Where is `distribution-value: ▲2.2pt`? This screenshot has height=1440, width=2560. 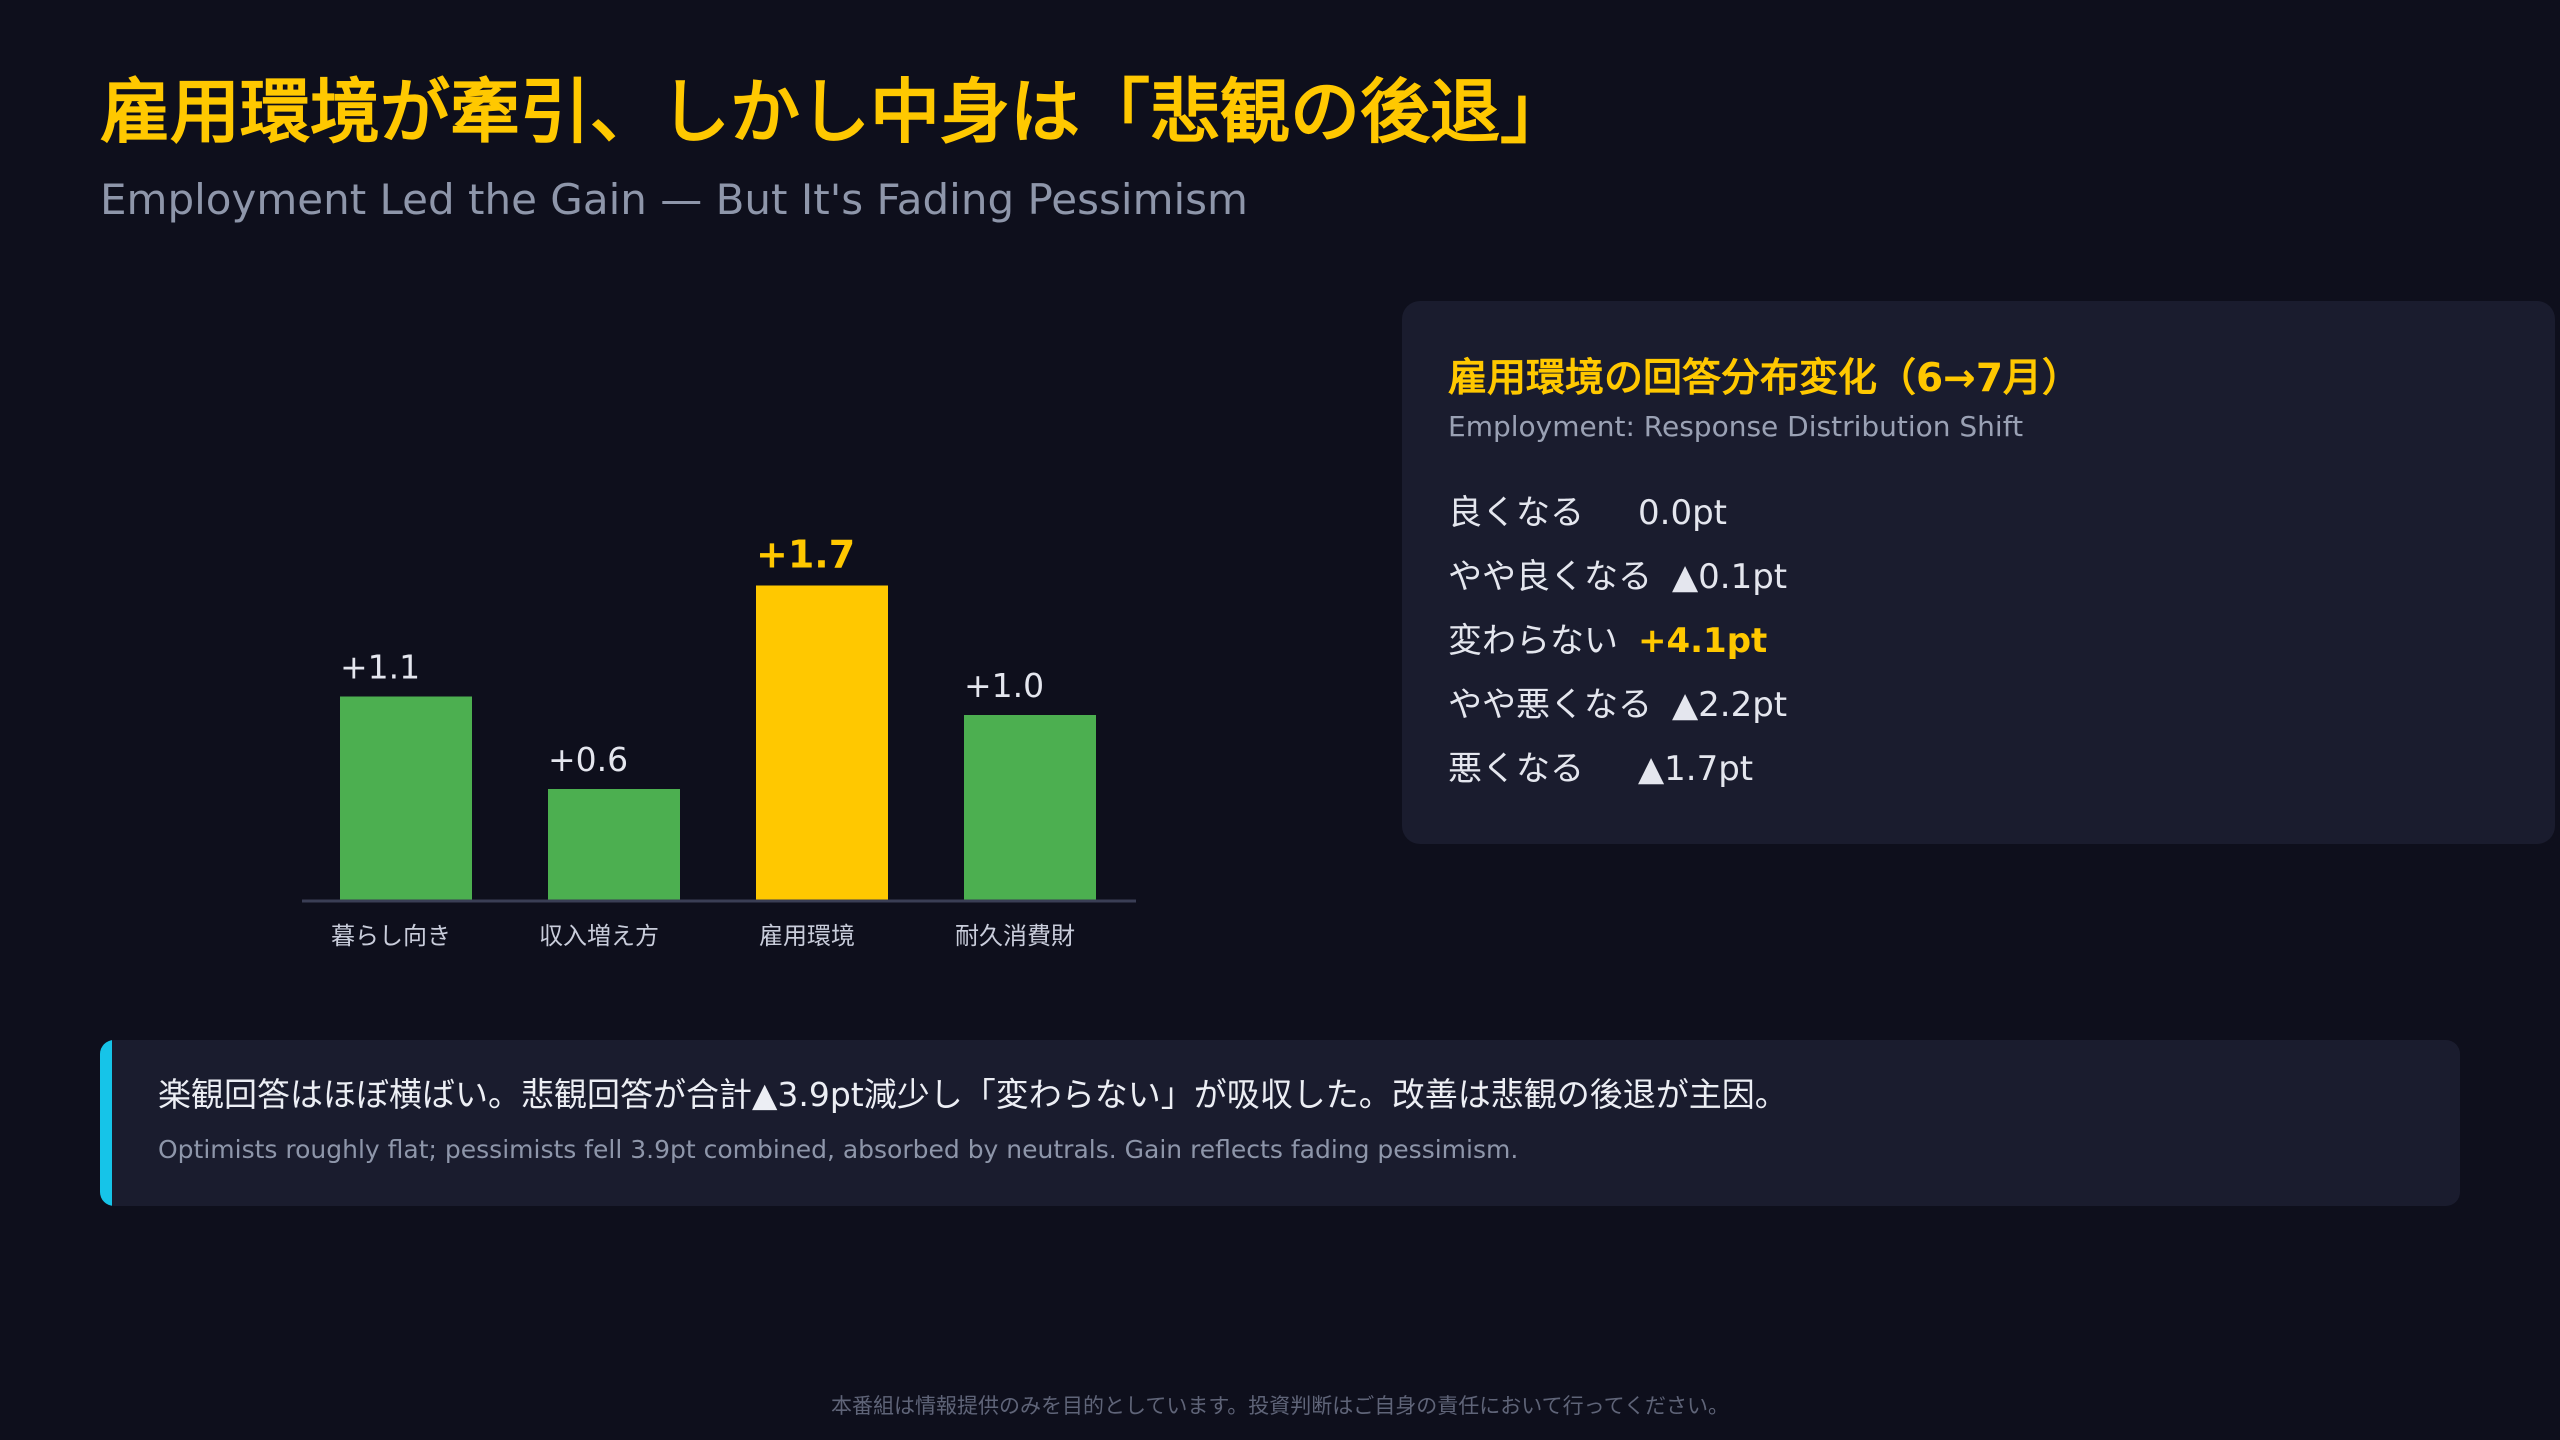
distribution-value: ▲2.2pt is located at coordinates (1730, 705).